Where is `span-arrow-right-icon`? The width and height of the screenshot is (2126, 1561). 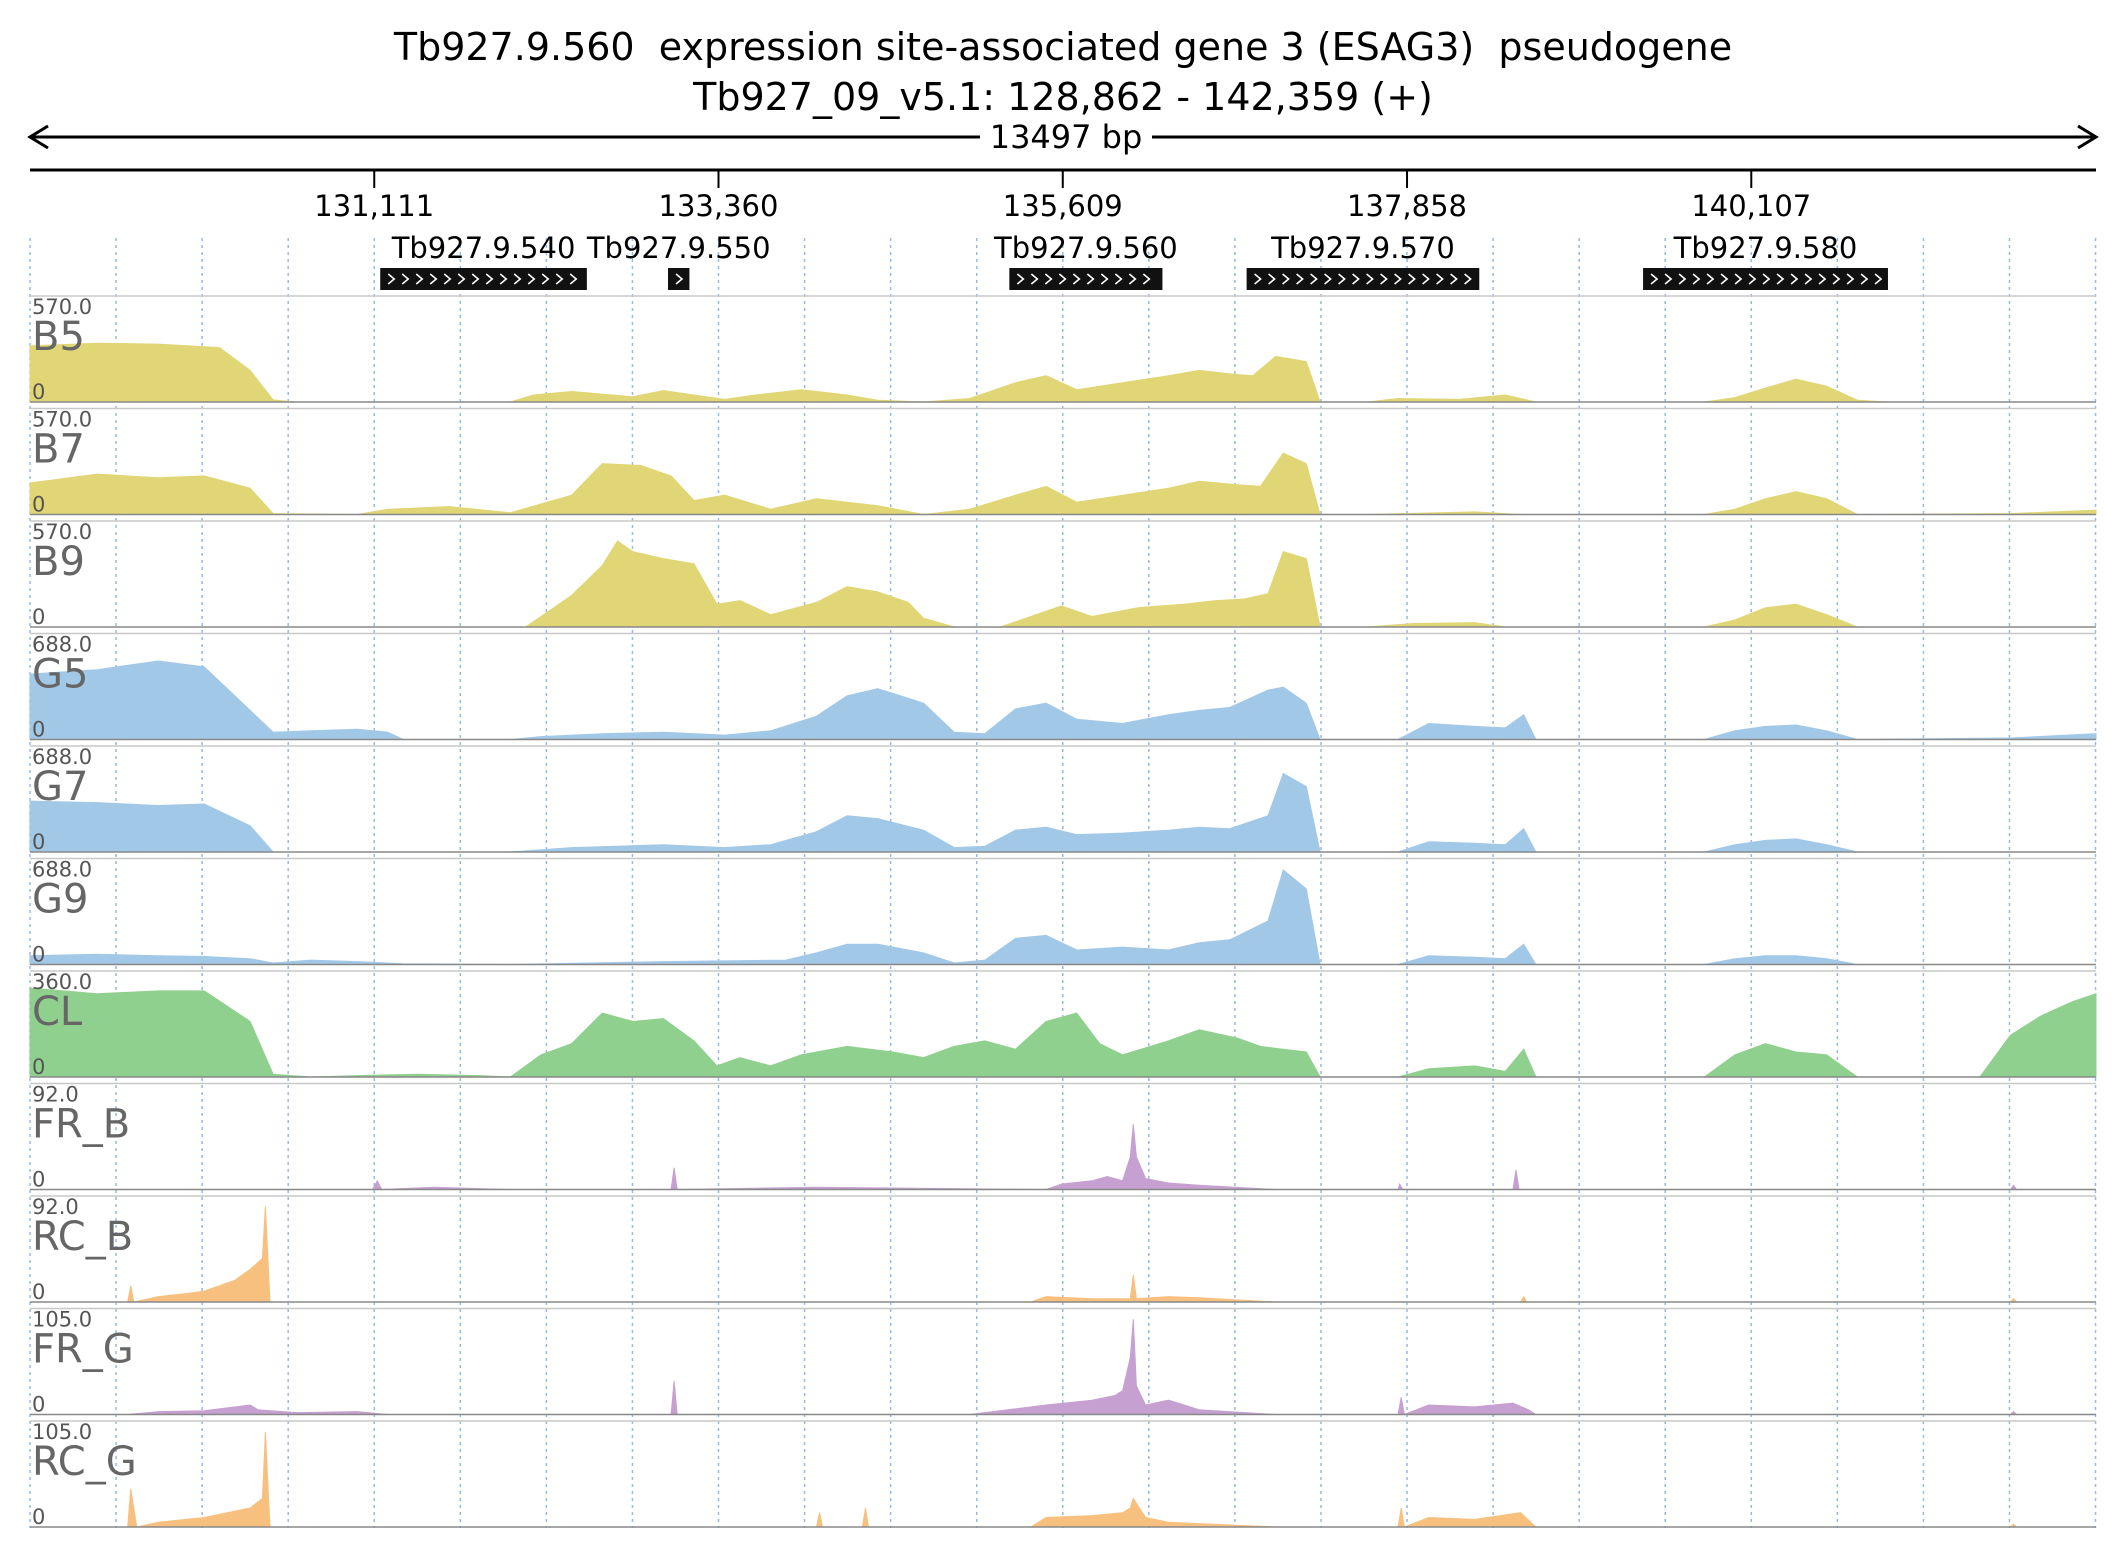 span-arrow-right-icon is located at coordinates (2088, 137).